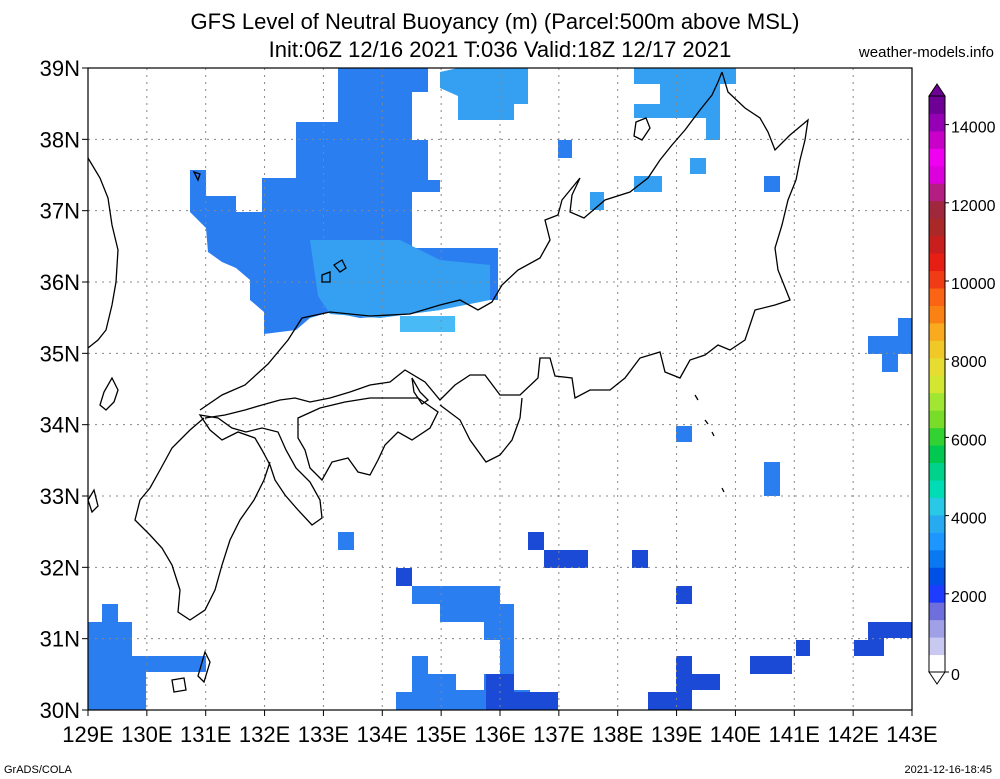 The image size is (1000, 779). What do you see at coordinates (93, 501) in the screenshot?
I see `goto-islands` at bounding box center [93, 501].